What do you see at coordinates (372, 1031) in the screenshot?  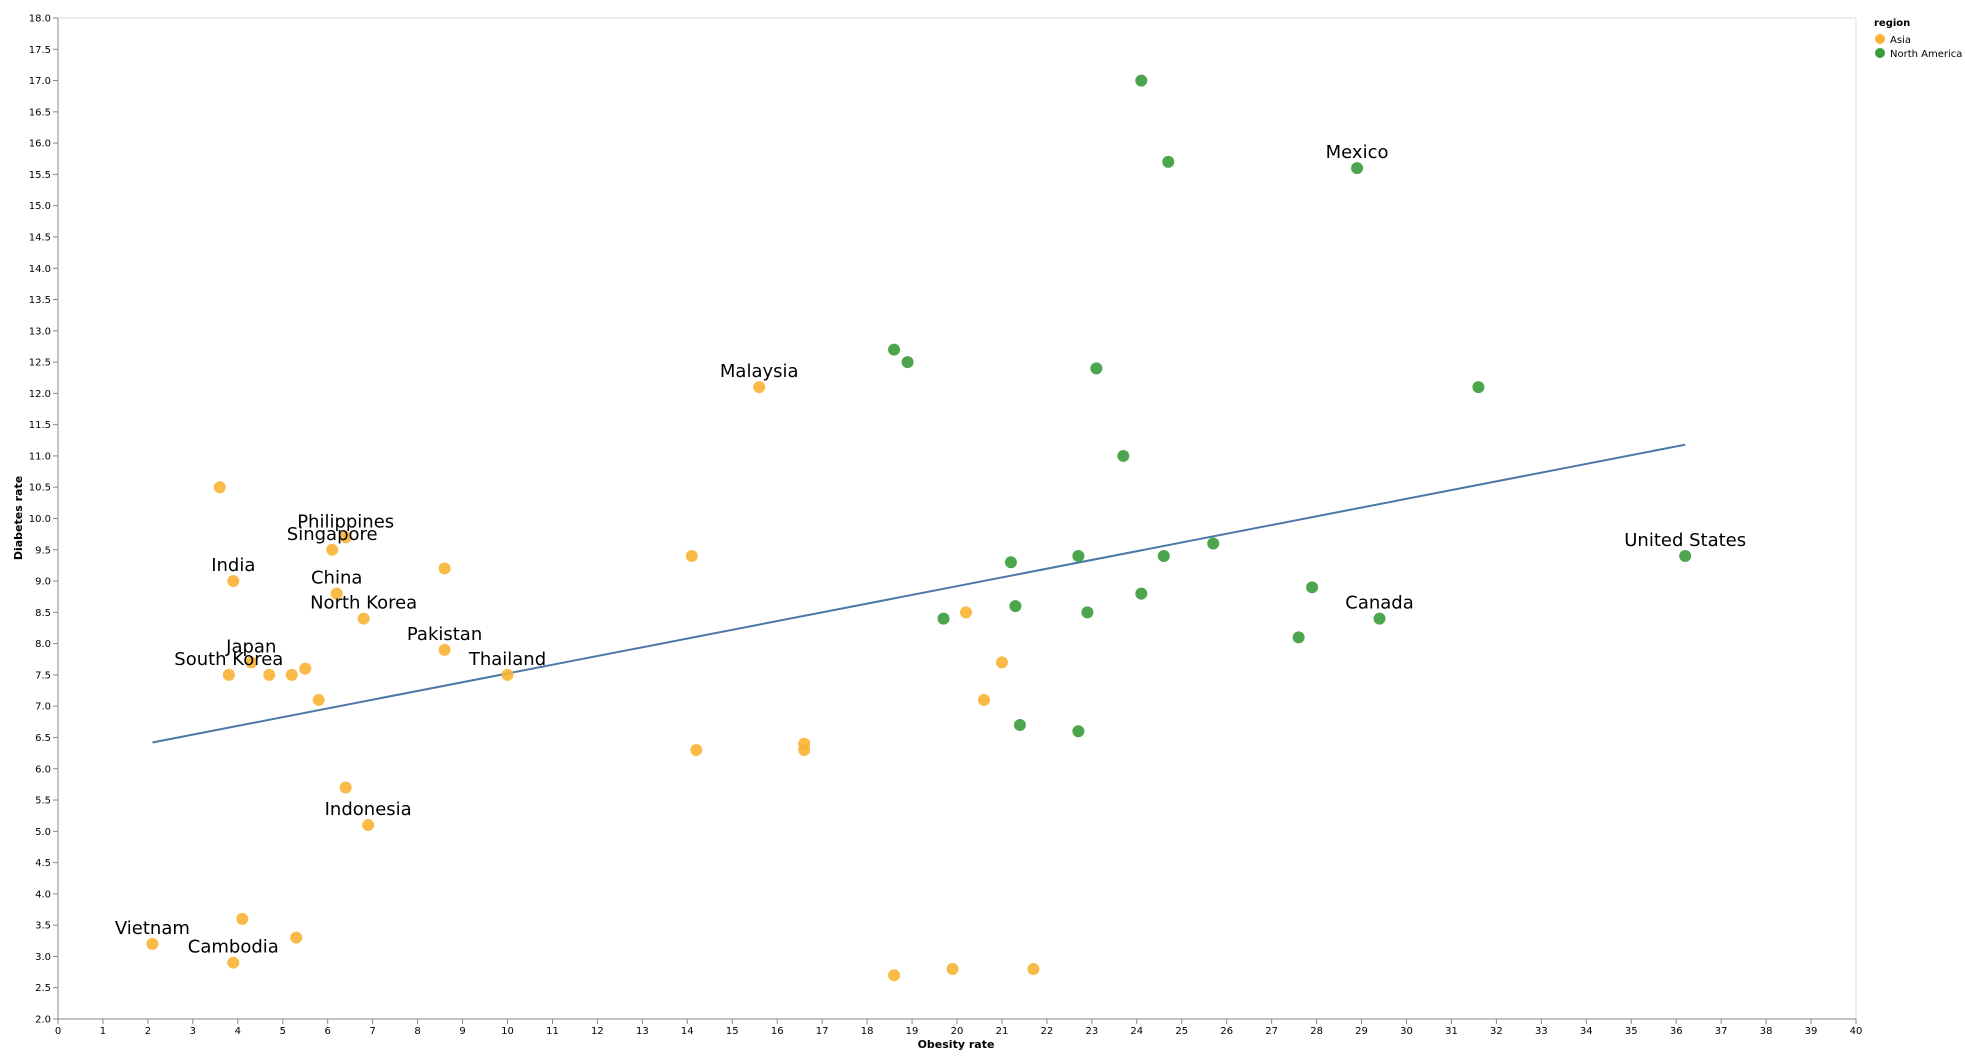 I see `x-tick-label: 7` at bounding box center [372, 1031].